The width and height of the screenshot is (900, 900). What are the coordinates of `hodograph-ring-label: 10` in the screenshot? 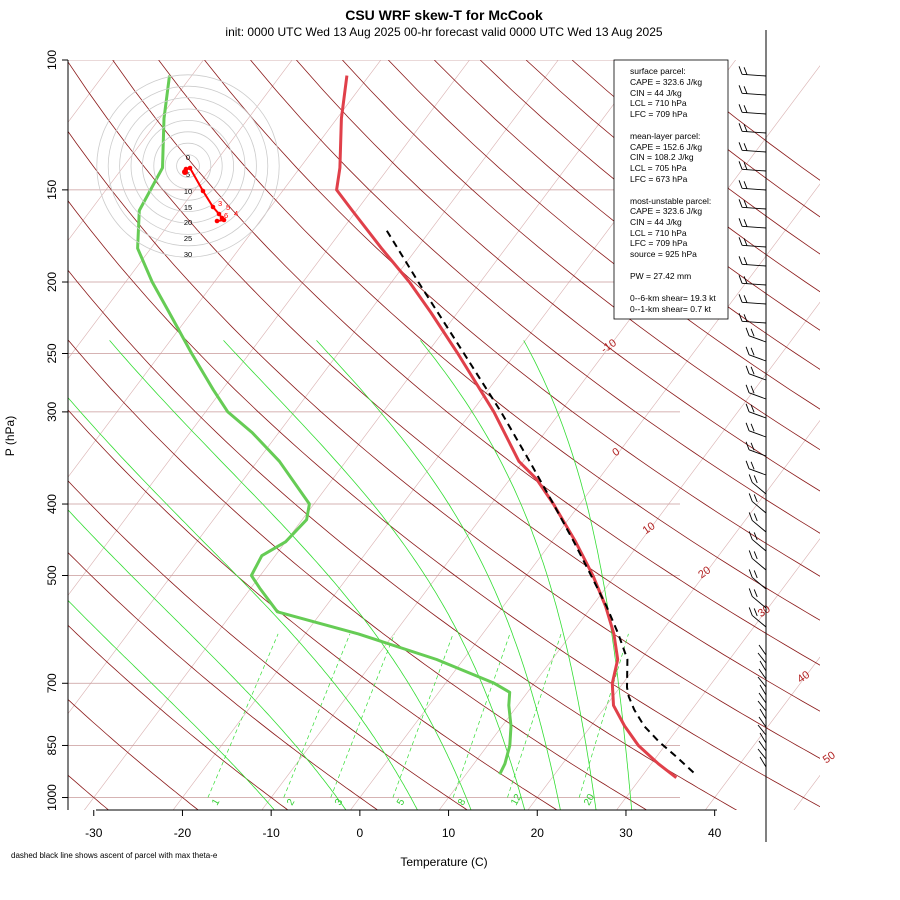 It's located at (188, 191).